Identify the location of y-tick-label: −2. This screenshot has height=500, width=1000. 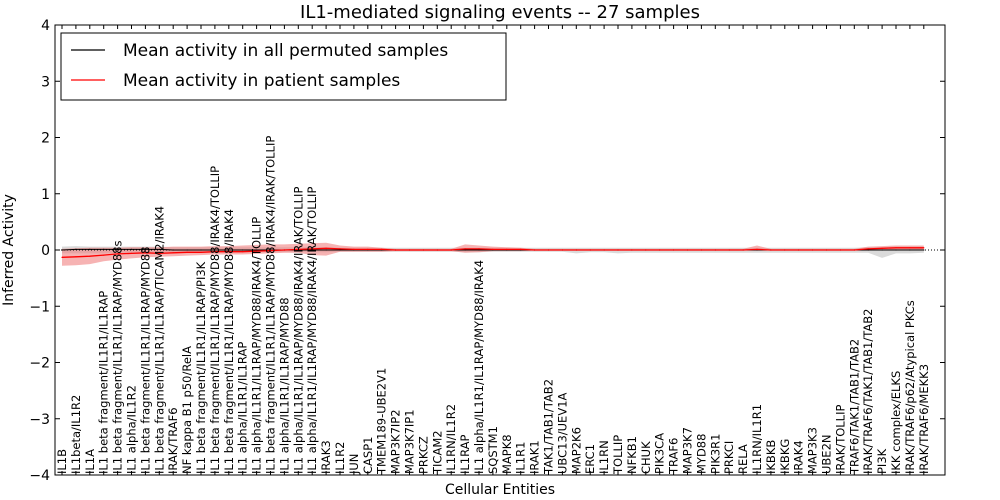
(39, 364).